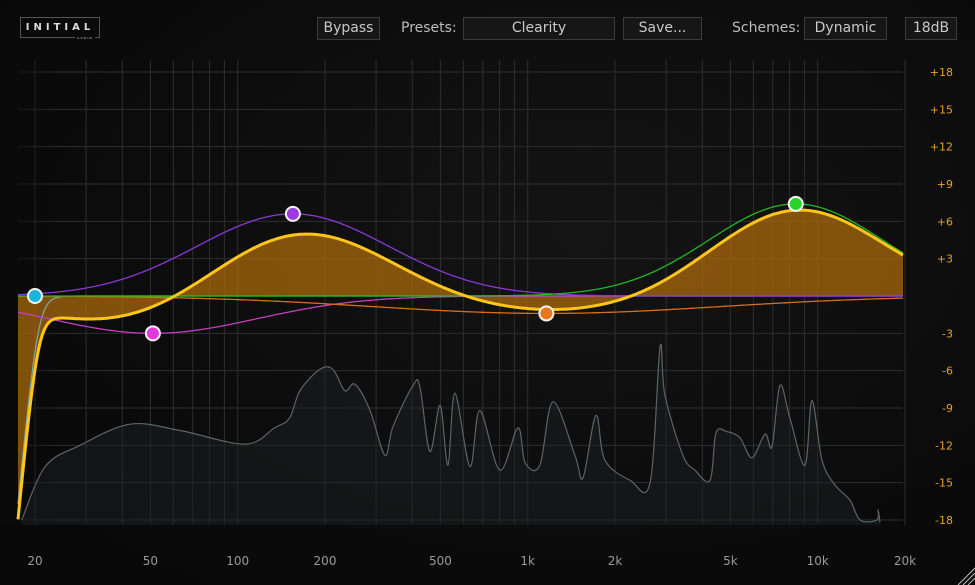 The width and height of the screenshot is (975, 585). Describe the element at coordinates (766, 28) in the screenshot. I see `schemes-label: Schemes:` at that location.